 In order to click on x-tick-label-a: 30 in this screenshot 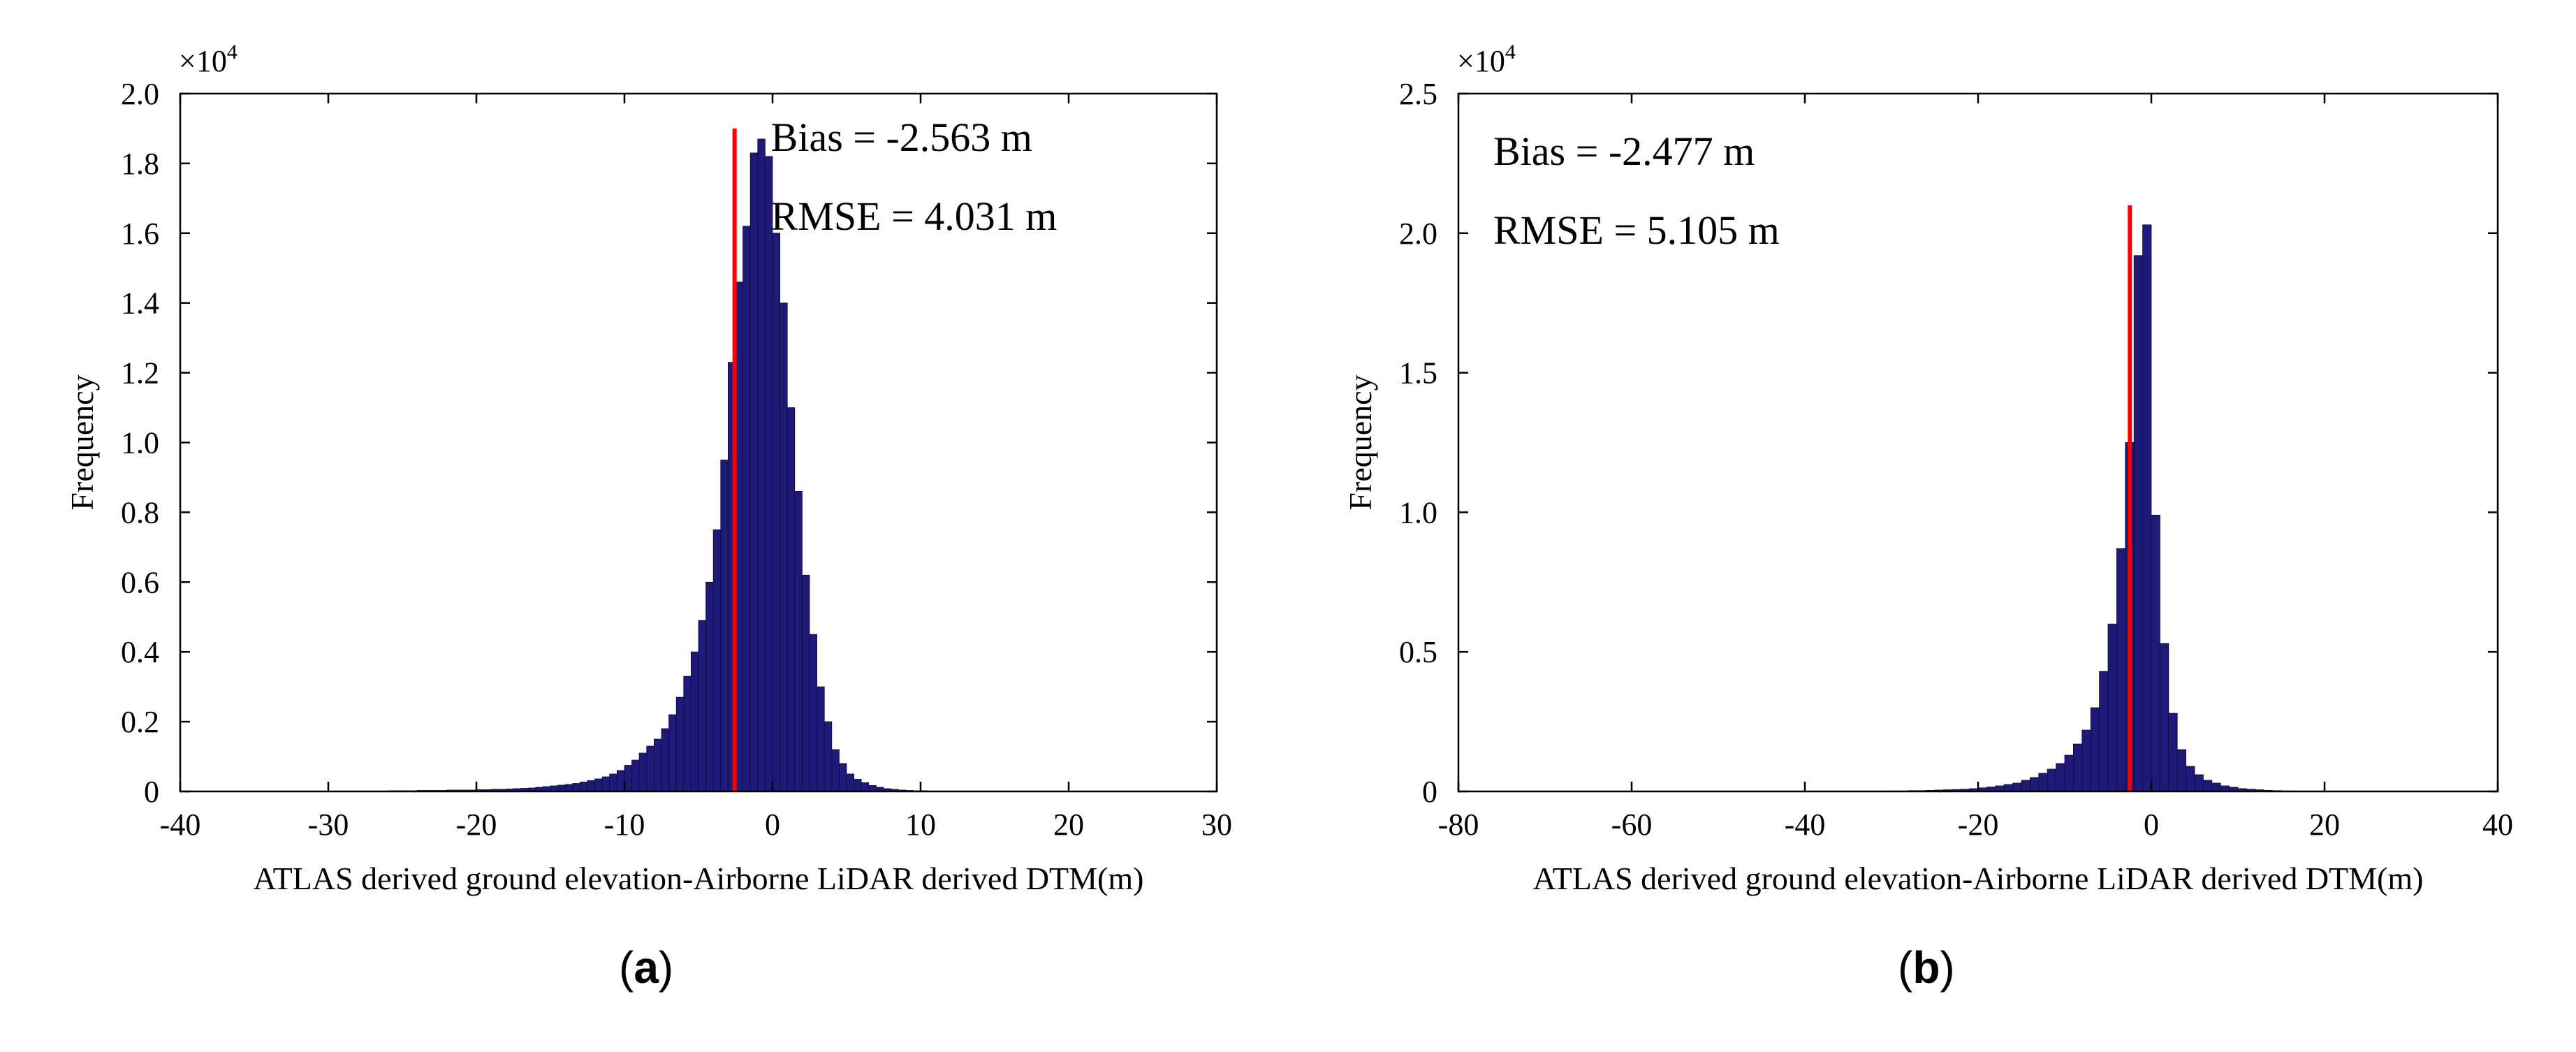, I will do `click(1216, 825)`.